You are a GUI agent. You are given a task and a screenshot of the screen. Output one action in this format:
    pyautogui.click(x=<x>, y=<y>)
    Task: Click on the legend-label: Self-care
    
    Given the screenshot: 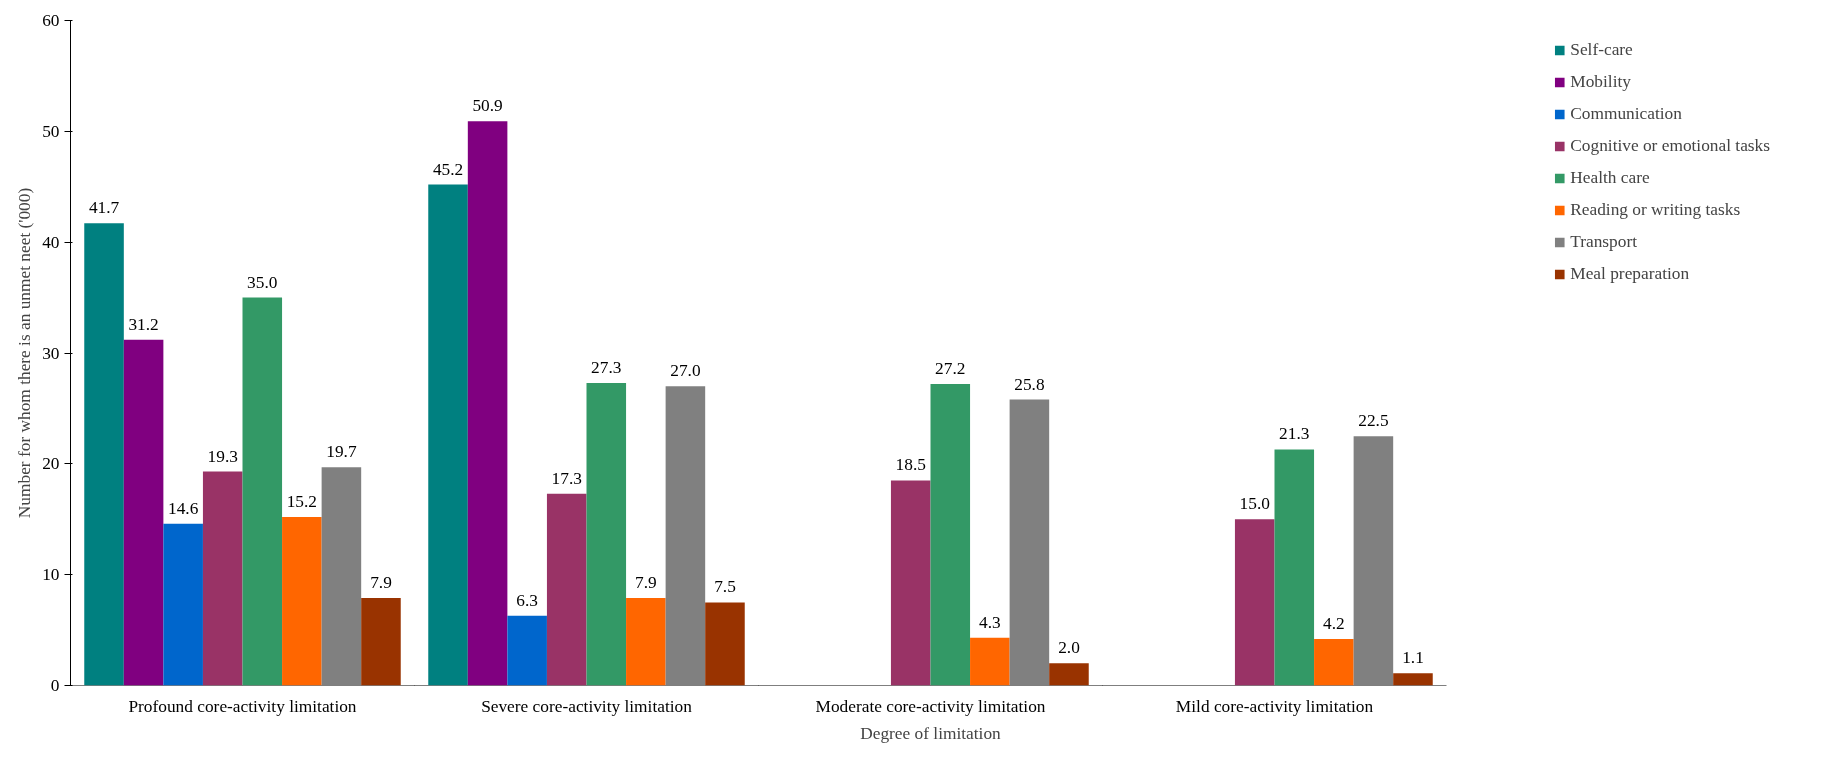 What is the action you would take?
    pyautogui.click(x=1601, y=50)
    